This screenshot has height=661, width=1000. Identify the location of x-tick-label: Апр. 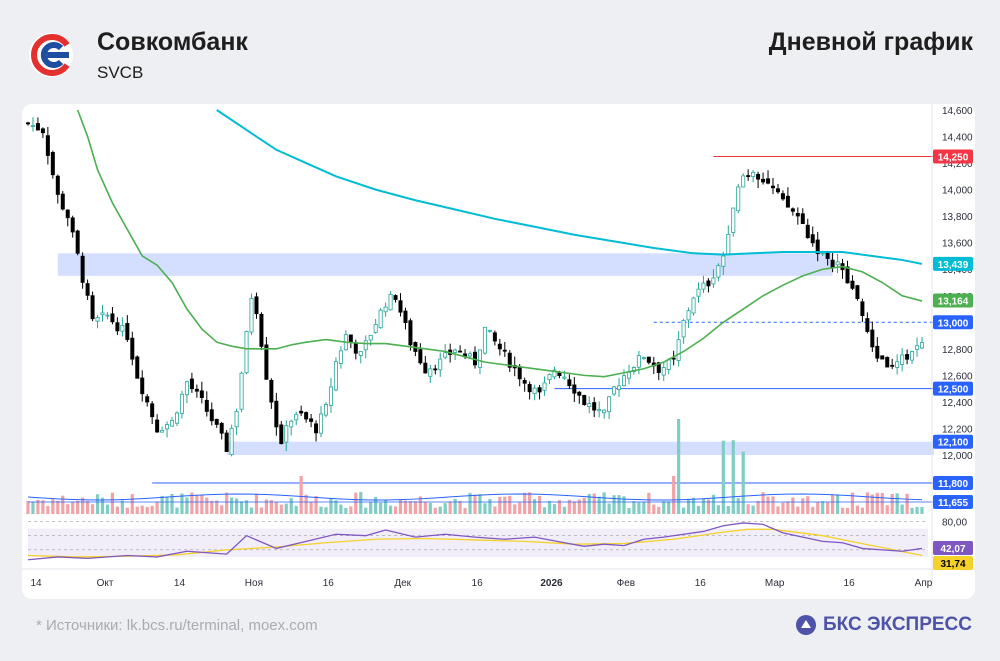
(924, 583).